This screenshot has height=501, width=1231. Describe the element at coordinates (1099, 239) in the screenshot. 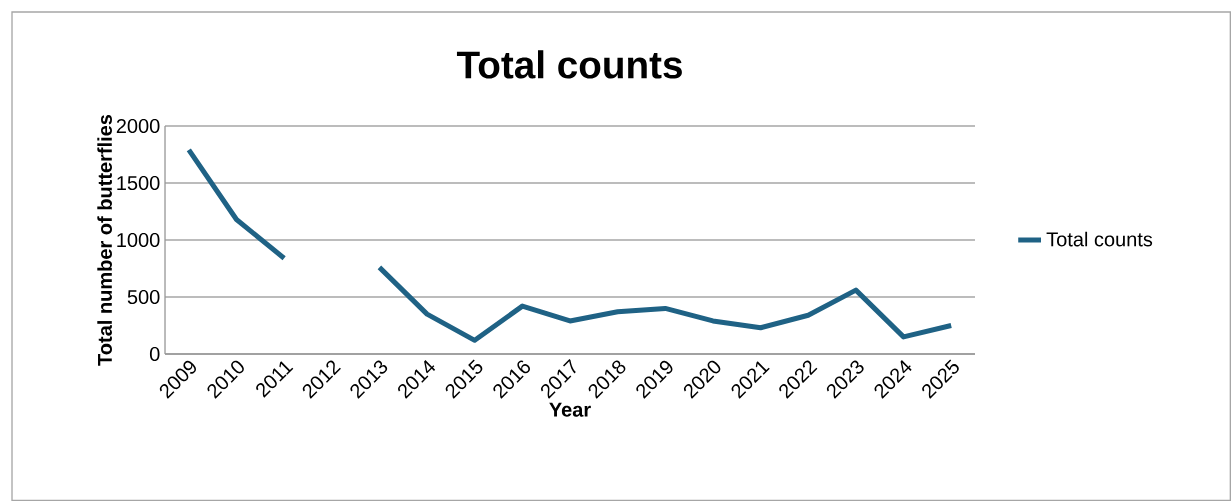

I see `legend-label: Total counts` at that location.